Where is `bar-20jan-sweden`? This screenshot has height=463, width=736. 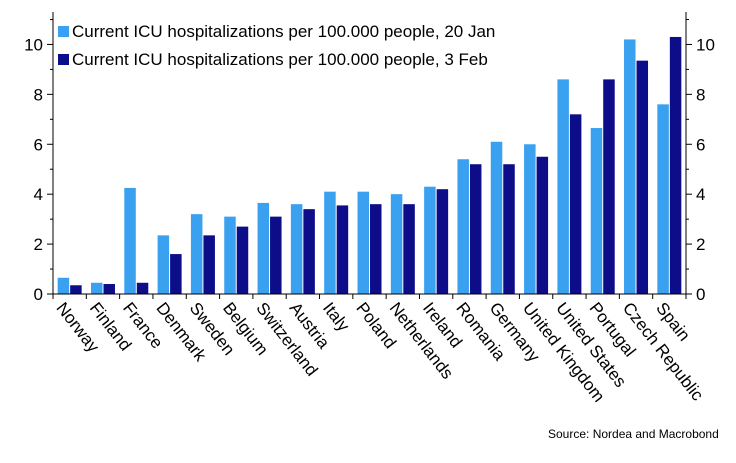 bar-20jan-sweden is located at coordinates (196, 254).